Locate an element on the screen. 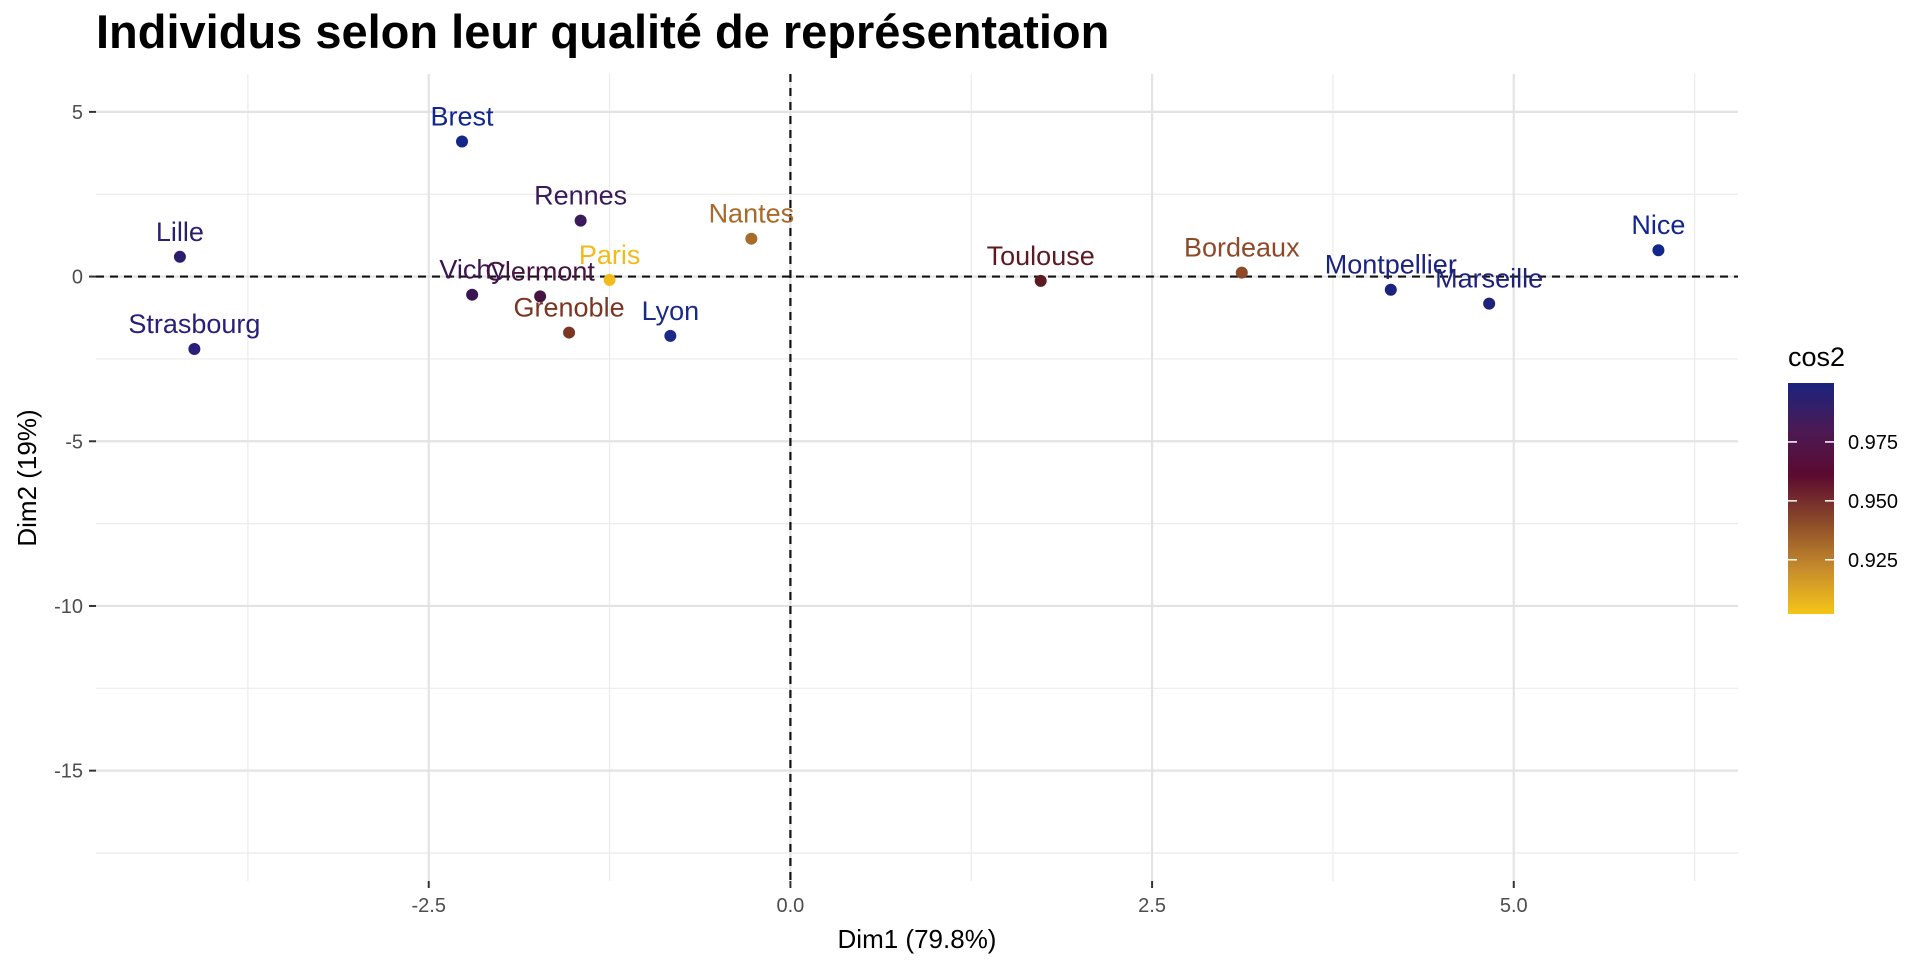  legend-ticks: 0.975 0.950 0.925 is located at coordinates (1843, 502).